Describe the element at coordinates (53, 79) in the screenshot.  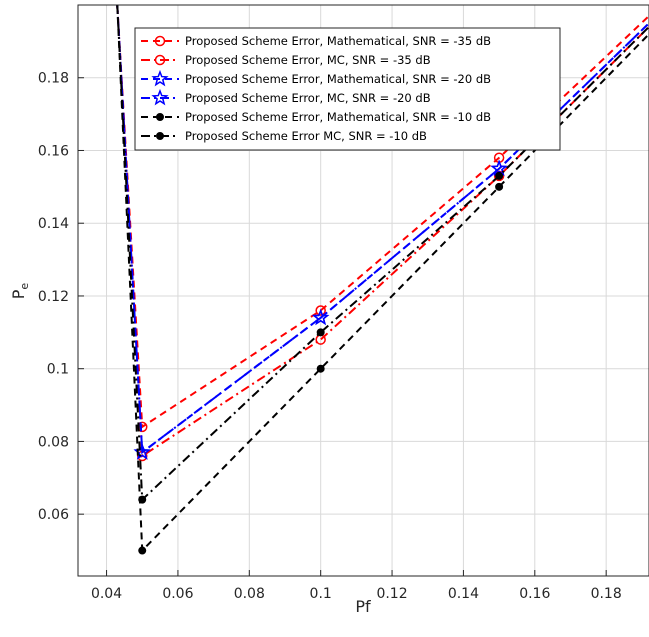
I see `y-tick-label: 0.18` at that location.